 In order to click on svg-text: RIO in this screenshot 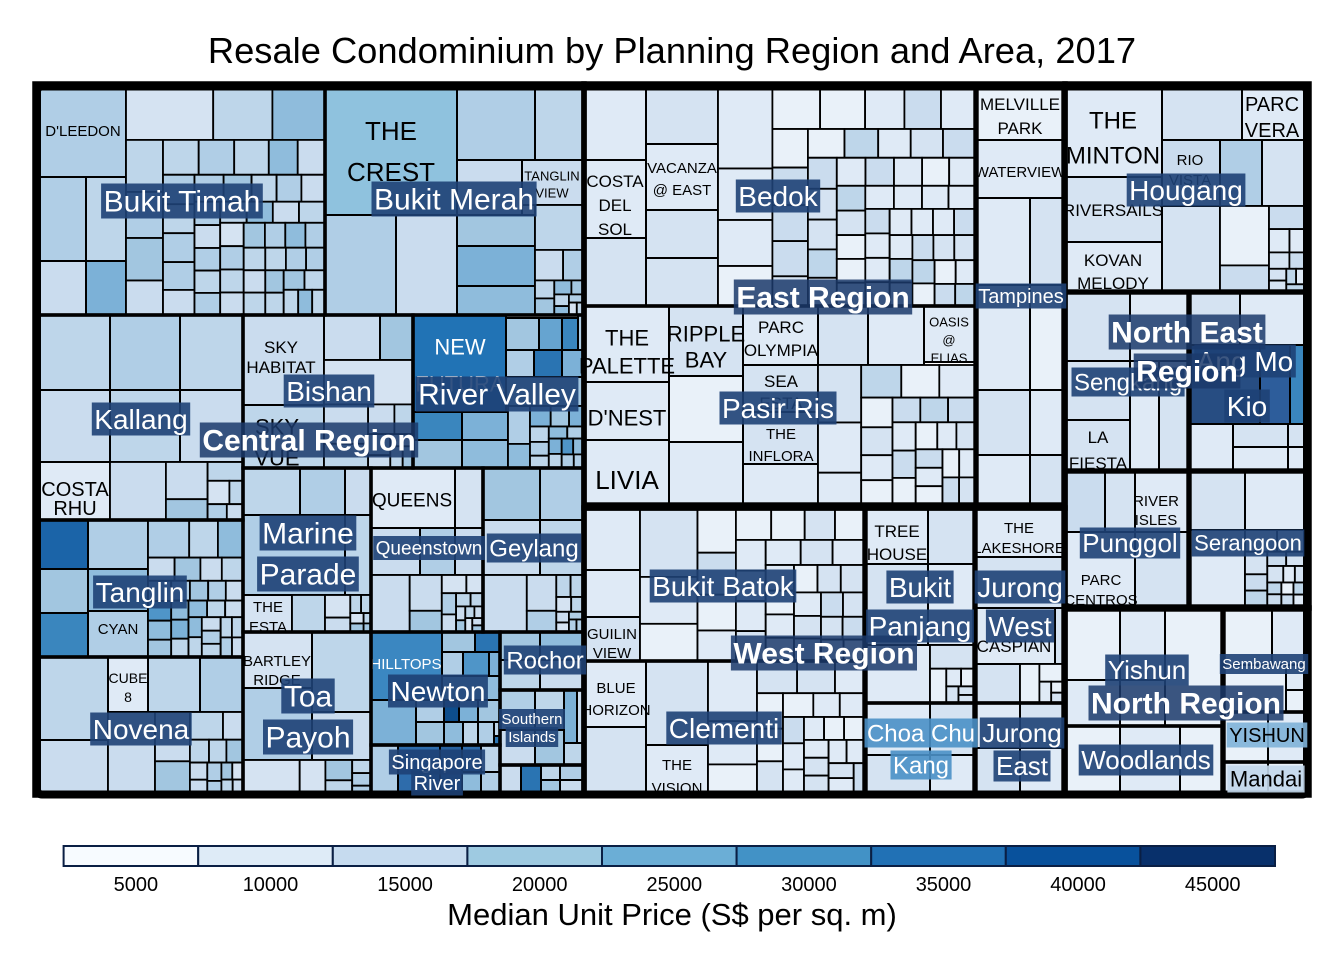, I will do `click(1190, 160)`.